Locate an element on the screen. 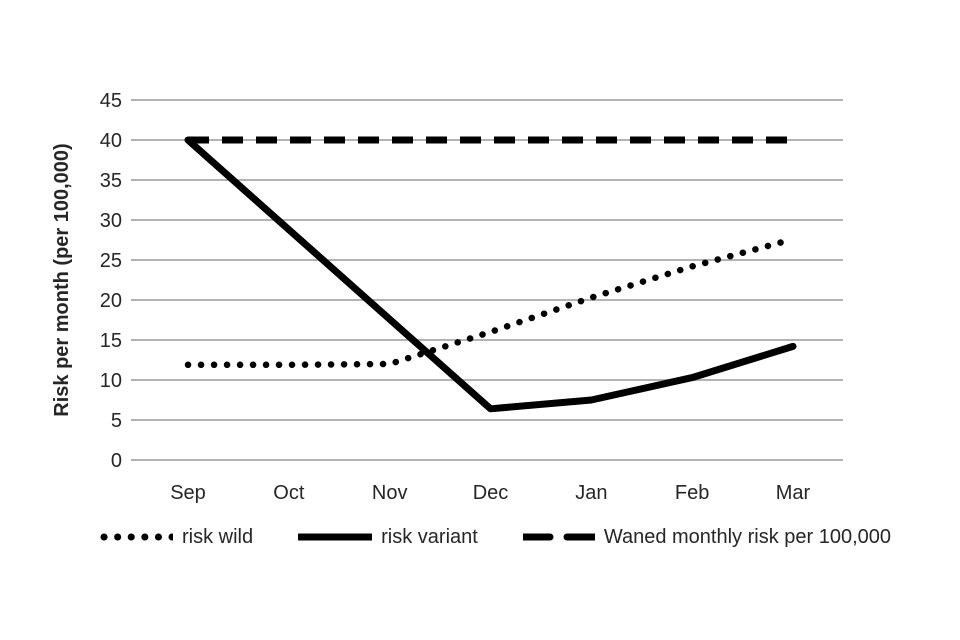  legend-item-risk-wild: risk wild is located at coordinates (176, 537).